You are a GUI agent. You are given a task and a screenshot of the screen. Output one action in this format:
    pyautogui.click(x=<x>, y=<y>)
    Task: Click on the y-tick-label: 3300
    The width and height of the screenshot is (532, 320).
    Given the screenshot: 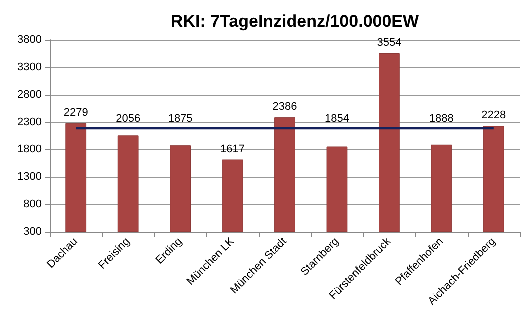 What is the action you would take?
    pyautogui.click(x=30, y=67)
    